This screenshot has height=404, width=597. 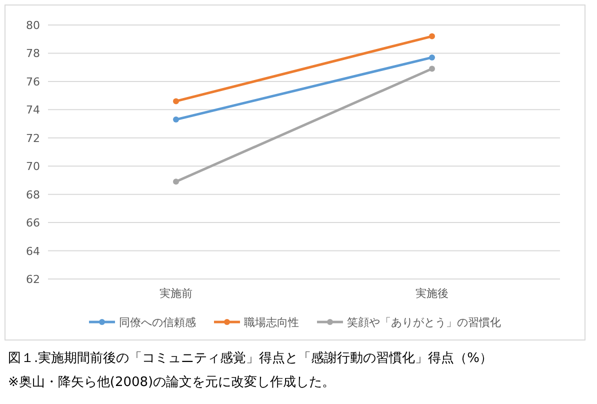 What do you see at coordinates (250, 358) in the screenshot?
I see `caption: 図１.実施期間前後の「コミュニティ感覚」得点と「感謝行動の習慣化」得点（%）` at bounding box center [250, 358].